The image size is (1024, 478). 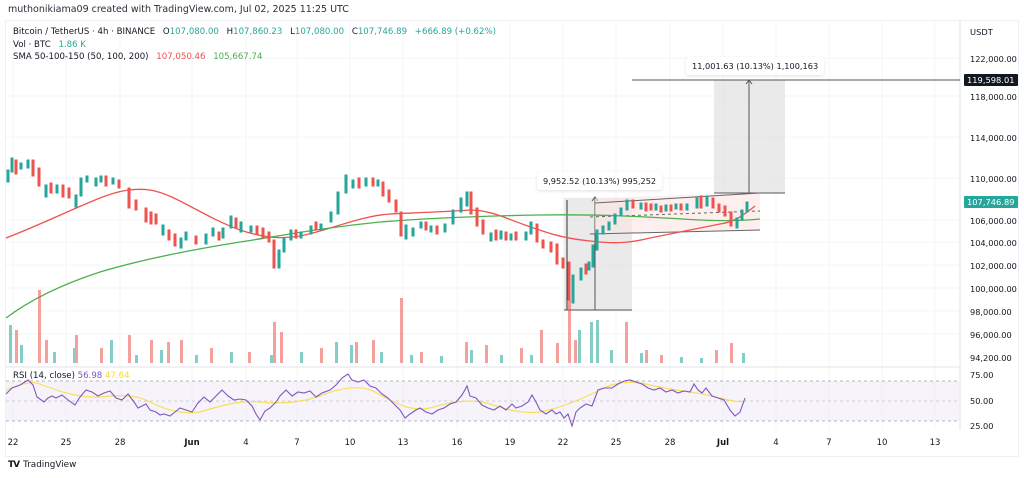 What do you see at coordinates (382, 32) in the screenshot?
I see `close-value: 107,746.89` at bounding box center [382, 32].